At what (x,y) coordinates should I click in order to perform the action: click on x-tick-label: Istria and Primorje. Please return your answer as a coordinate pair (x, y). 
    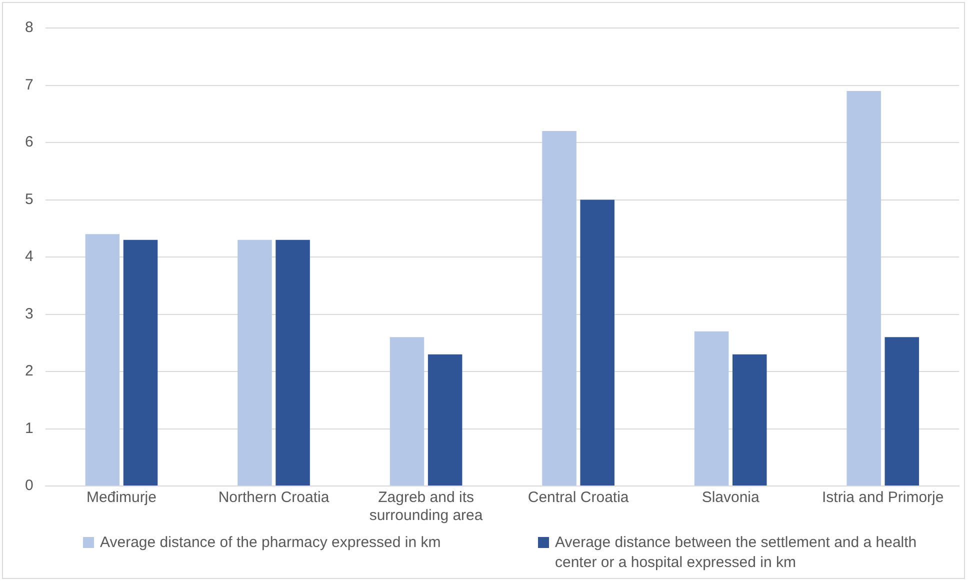
    Looking at the image, I should click on (883, 497).